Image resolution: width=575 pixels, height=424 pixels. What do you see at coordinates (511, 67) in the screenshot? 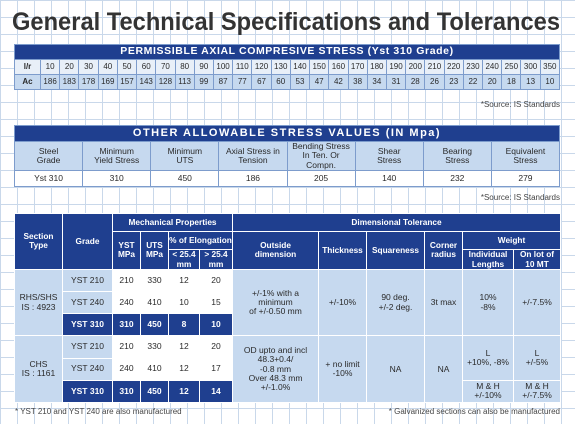
I see `cell: 250` at bounding box center [511, 67].